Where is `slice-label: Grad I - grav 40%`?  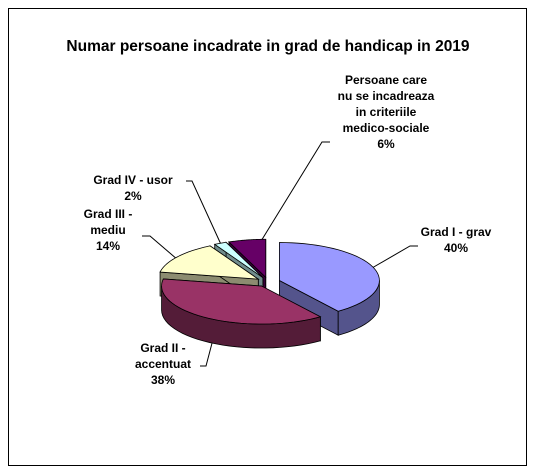
slice-label: Grad I - grav 40% is located at coordinates (456, 240).